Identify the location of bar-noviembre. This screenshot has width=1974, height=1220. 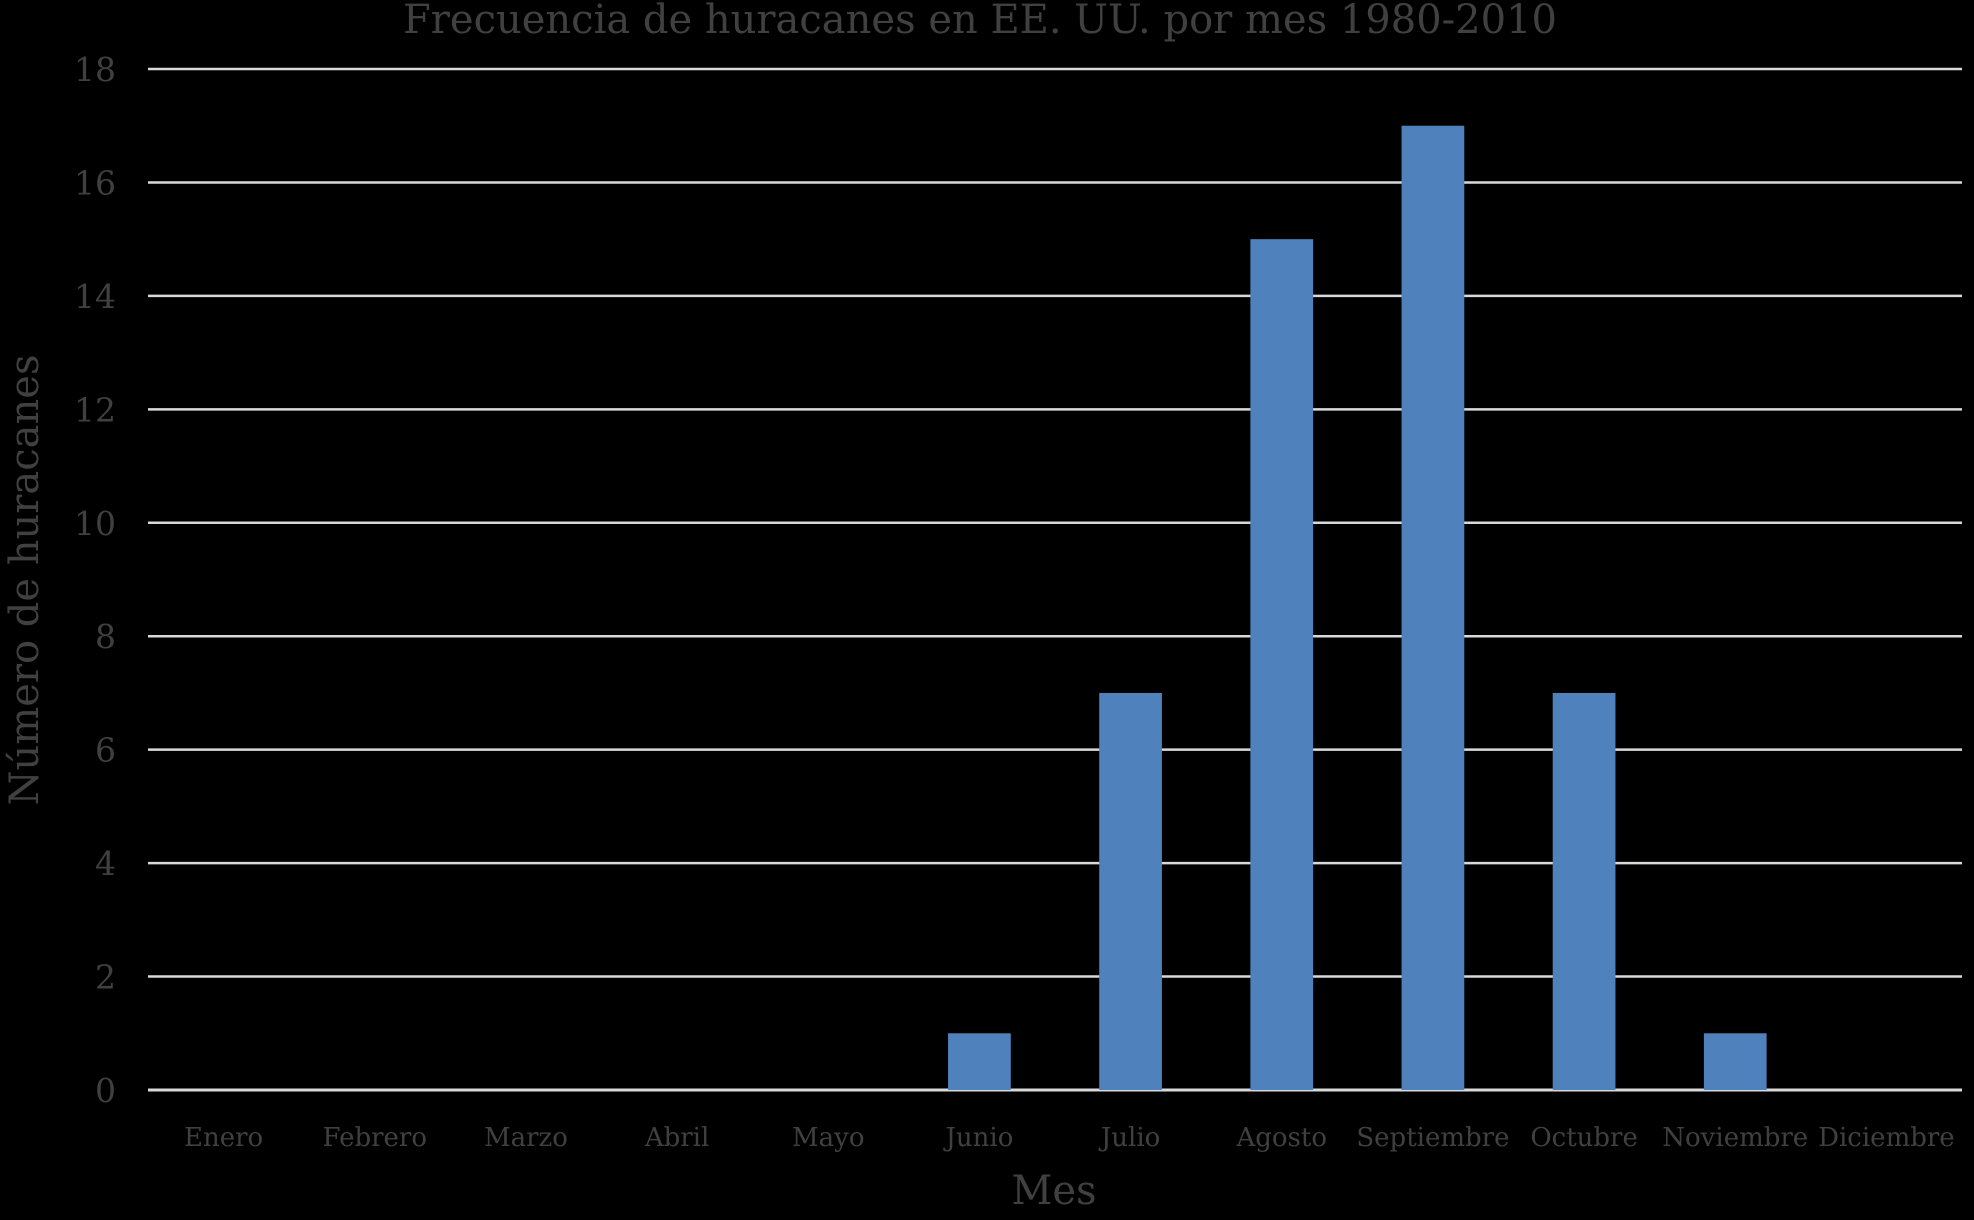
(1735, 1061).